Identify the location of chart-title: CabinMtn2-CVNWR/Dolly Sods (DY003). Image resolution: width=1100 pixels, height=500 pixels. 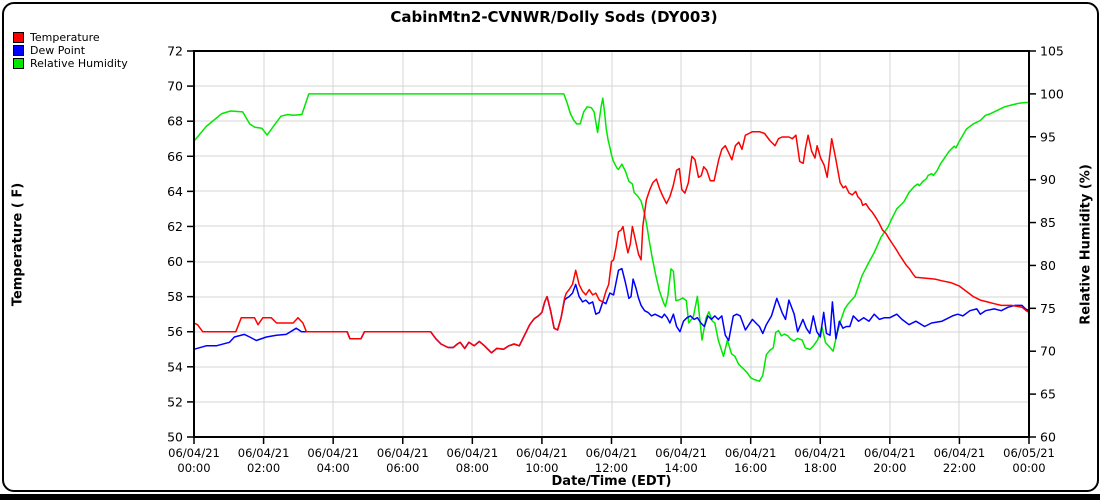
(554, 17).